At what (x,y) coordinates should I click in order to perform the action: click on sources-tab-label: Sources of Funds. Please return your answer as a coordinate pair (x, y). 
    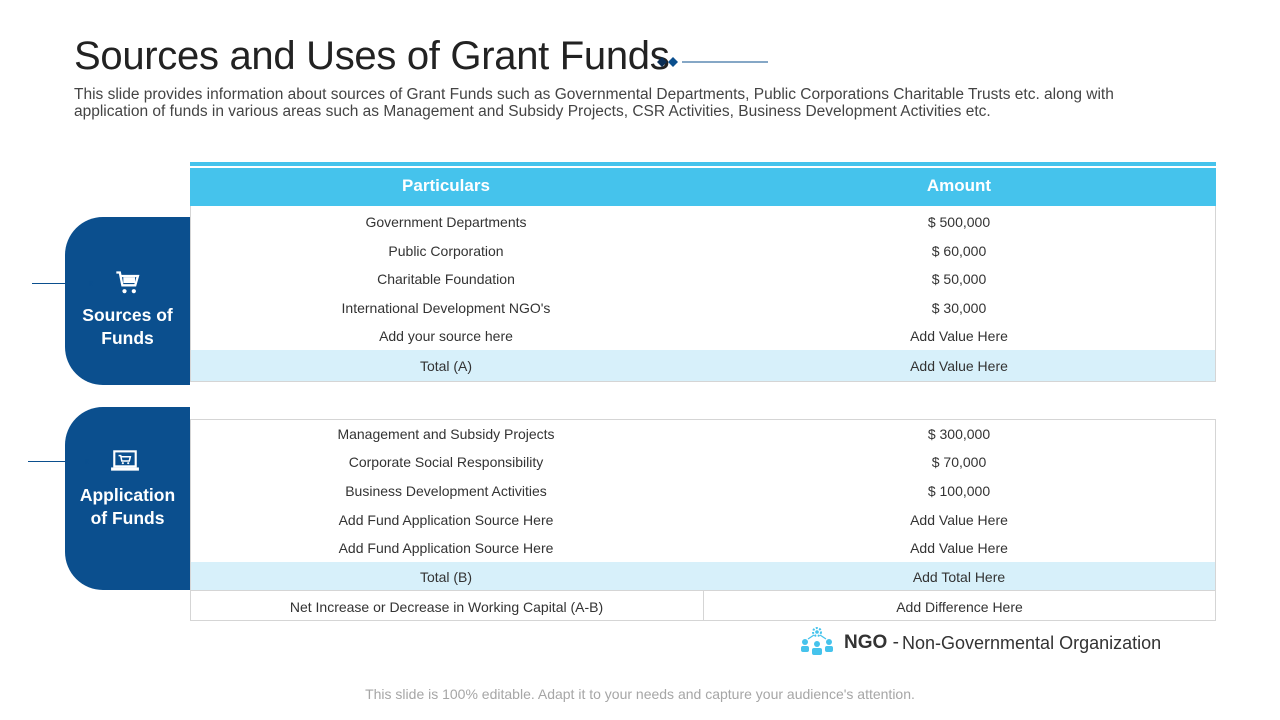
    Looking at the image, I should click on (127, 326).